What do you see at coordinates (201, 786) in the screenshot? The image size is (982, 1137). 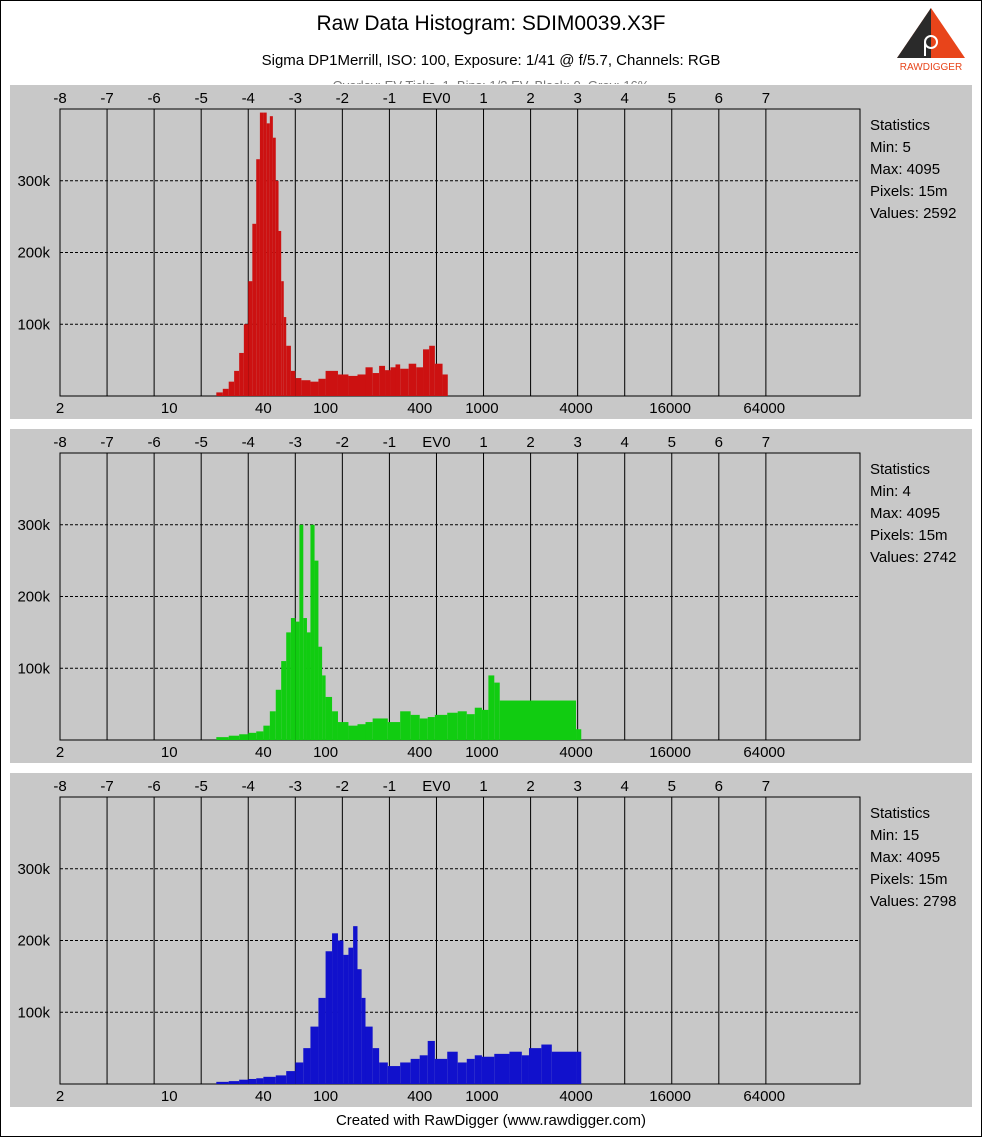 I see `ev-tick-label: -5` at bounding box center [201, 786].